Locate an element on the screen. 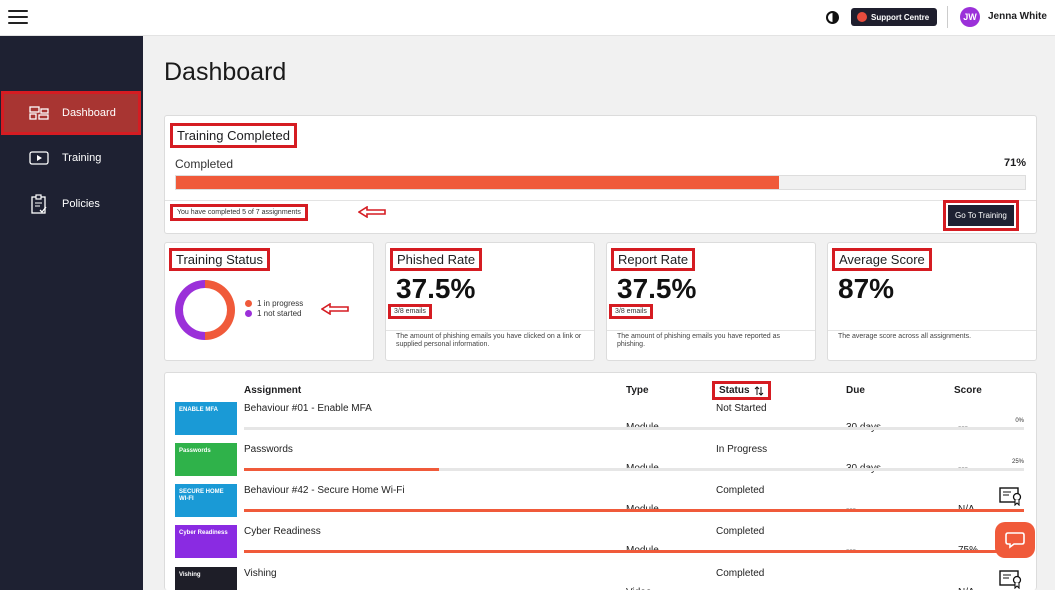  phished-rate-value: 37.5% is located at coordinates (436, 288).